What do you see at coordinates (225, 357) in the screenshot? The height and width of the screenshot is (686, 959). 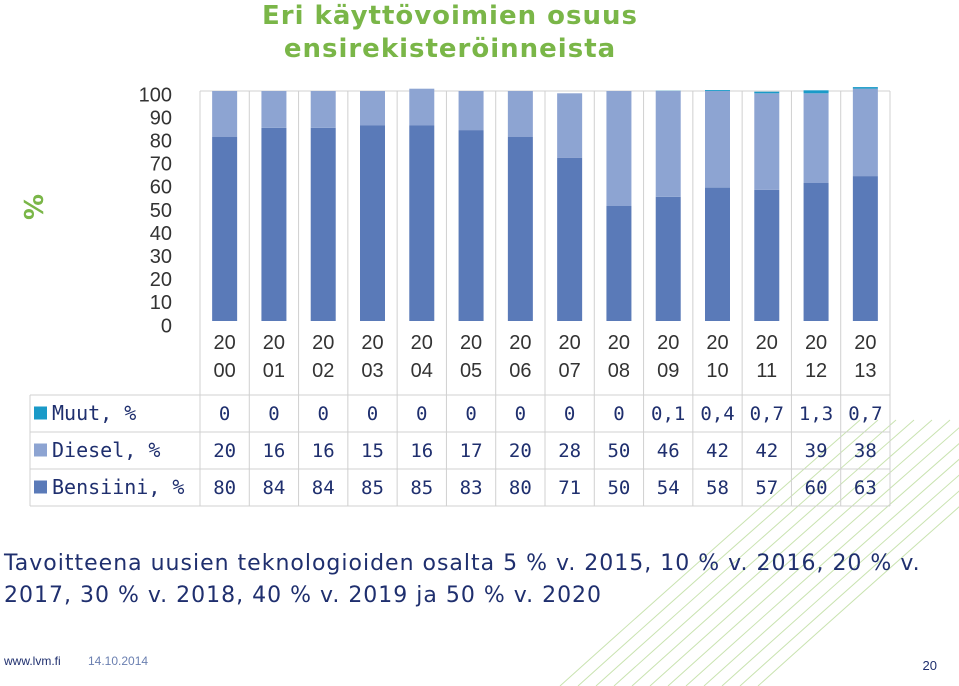 I see `x-tick-label: 20 00` at bounding box center [225, 357].